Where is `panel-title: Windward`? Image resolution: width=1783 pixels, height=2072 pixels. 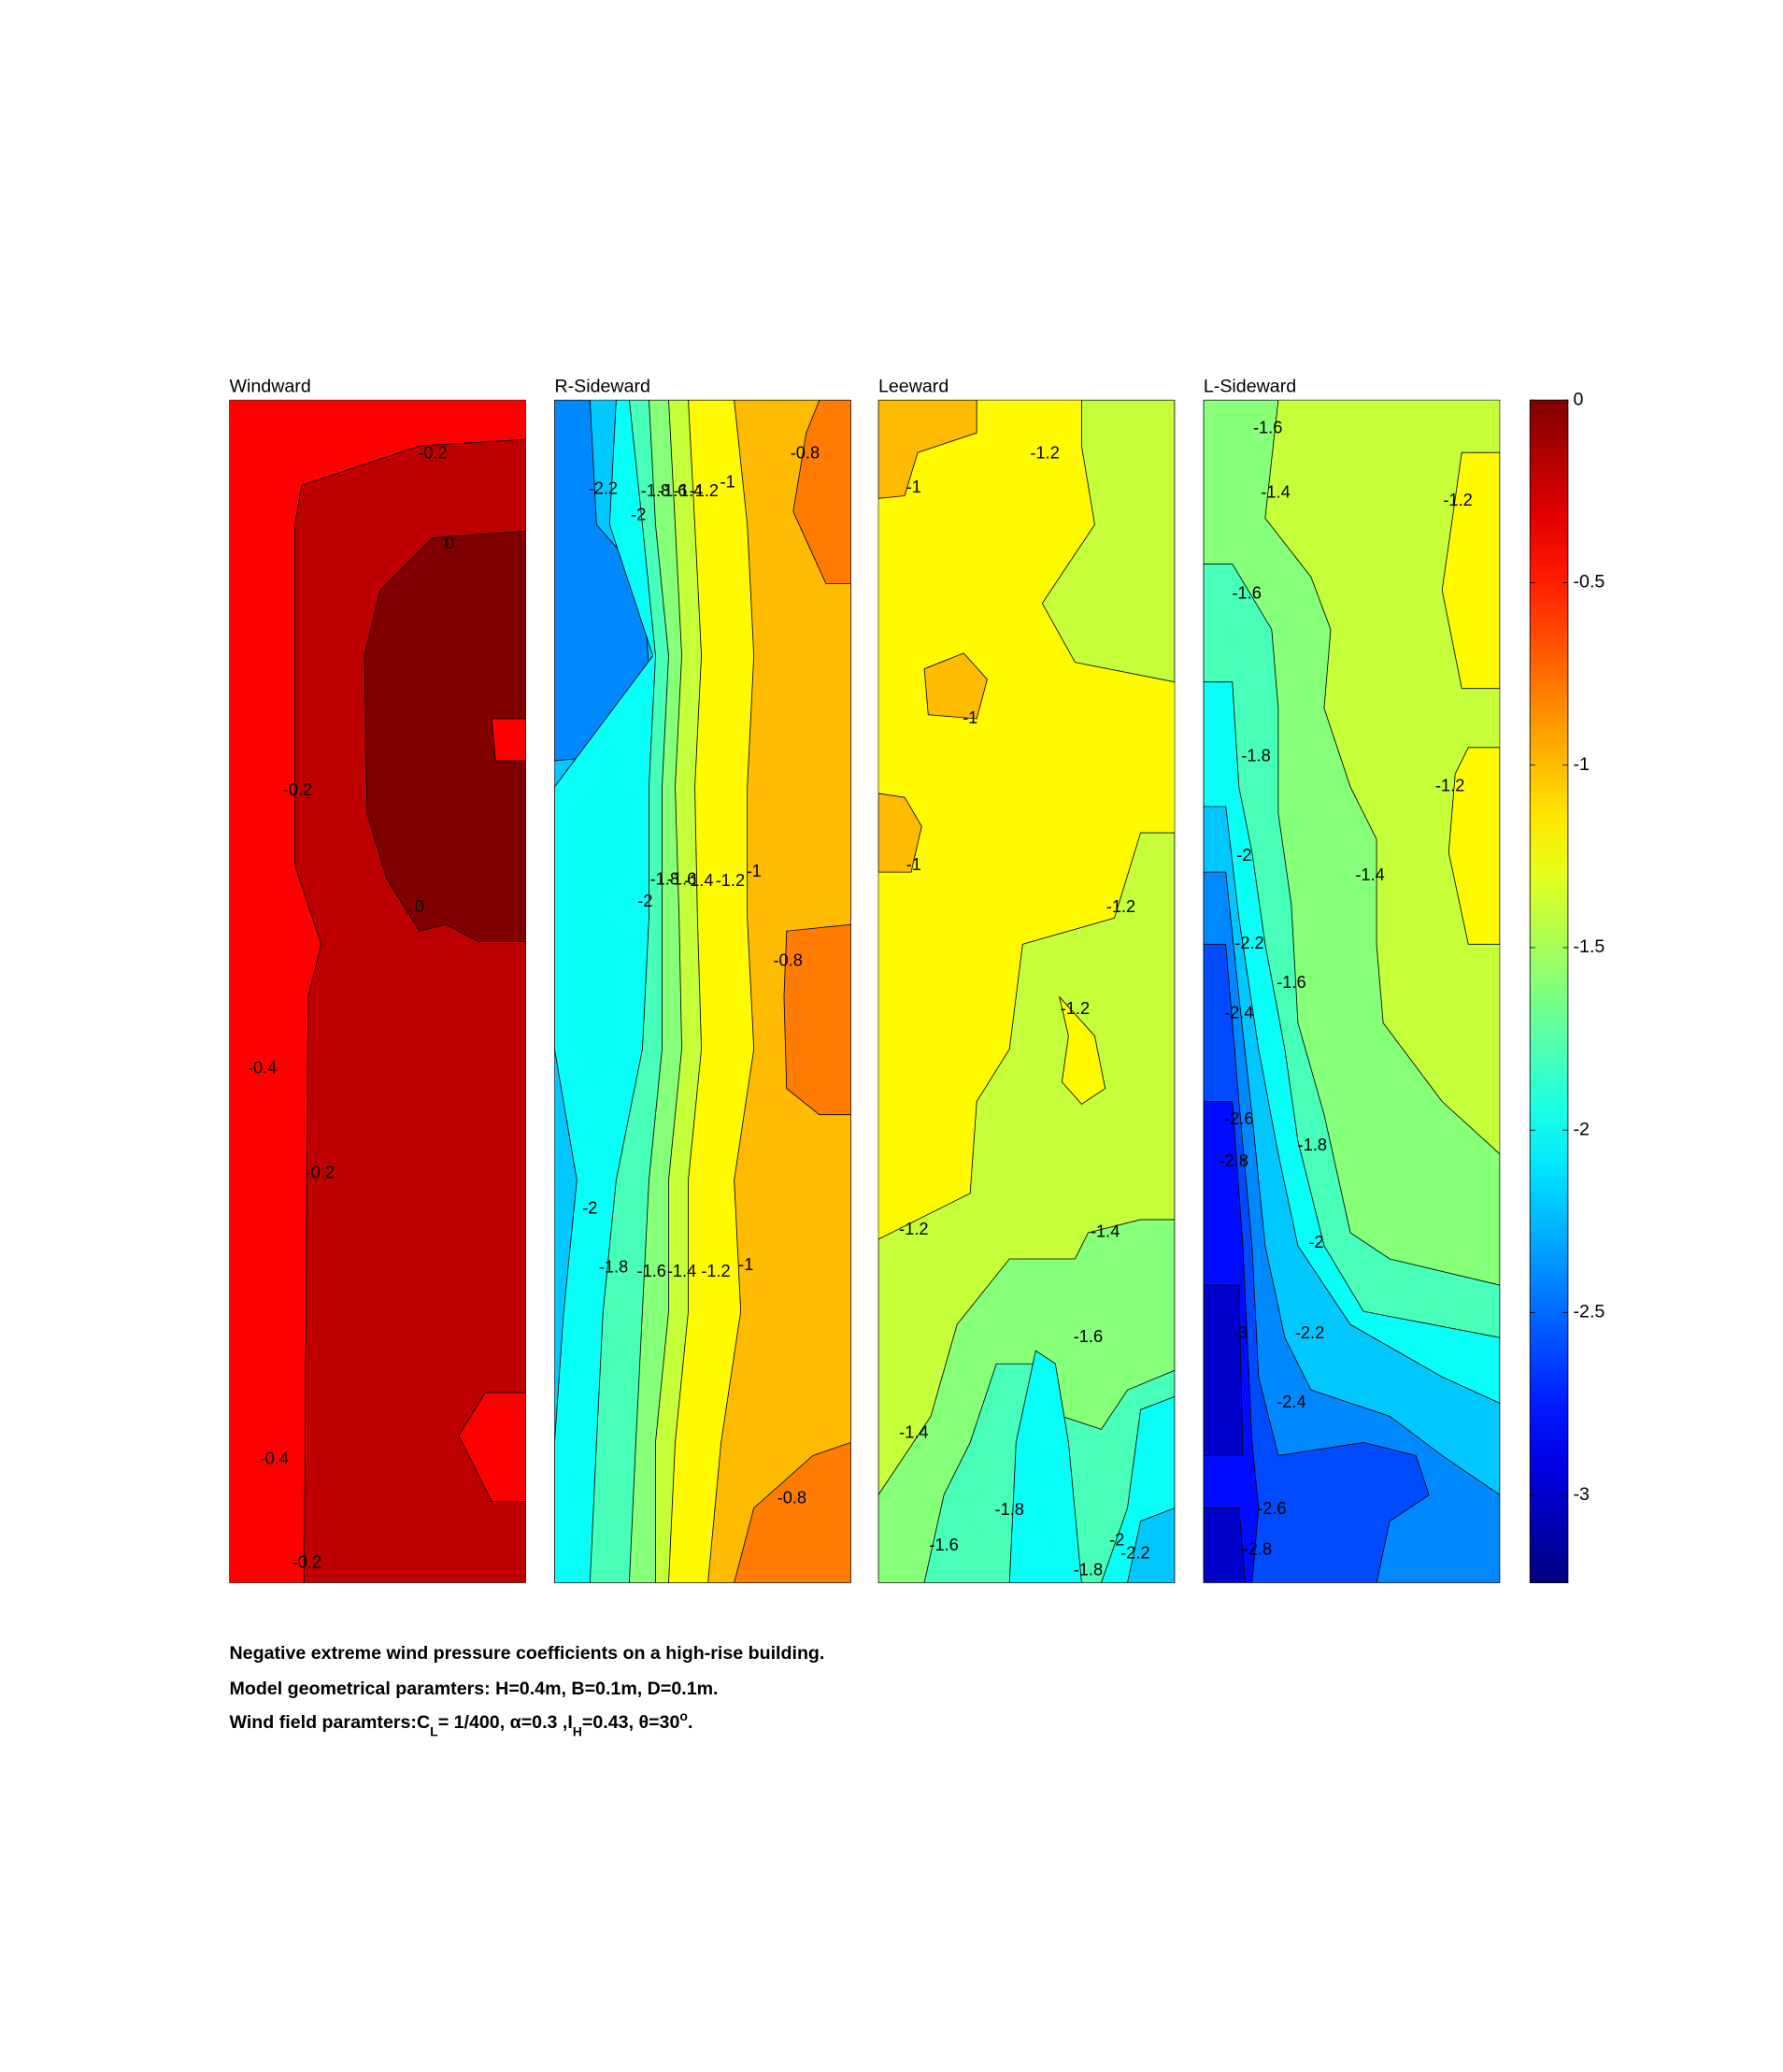
panel-title: Windward is located at coordinates (270, 387).